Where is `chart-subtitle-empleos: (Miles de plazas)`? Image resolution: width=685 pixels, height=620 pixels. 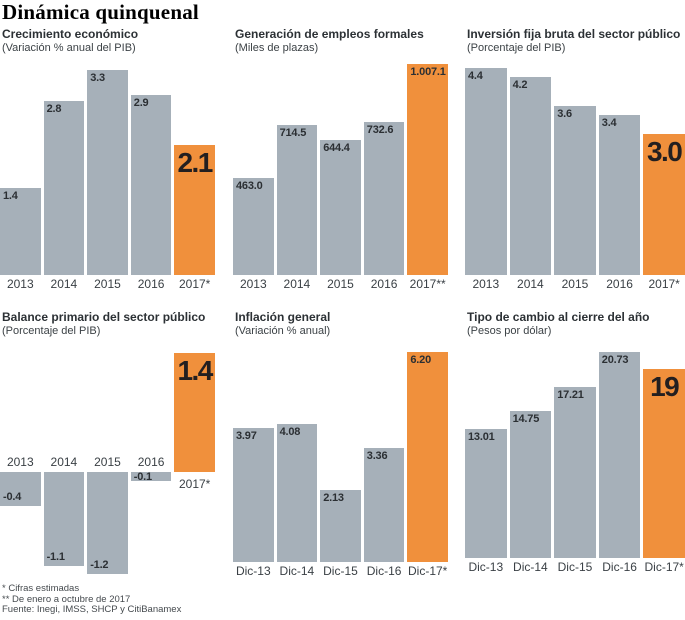 chart-subtitle-empleos: (Miles de plazas) is located at coordinates (277, 48).